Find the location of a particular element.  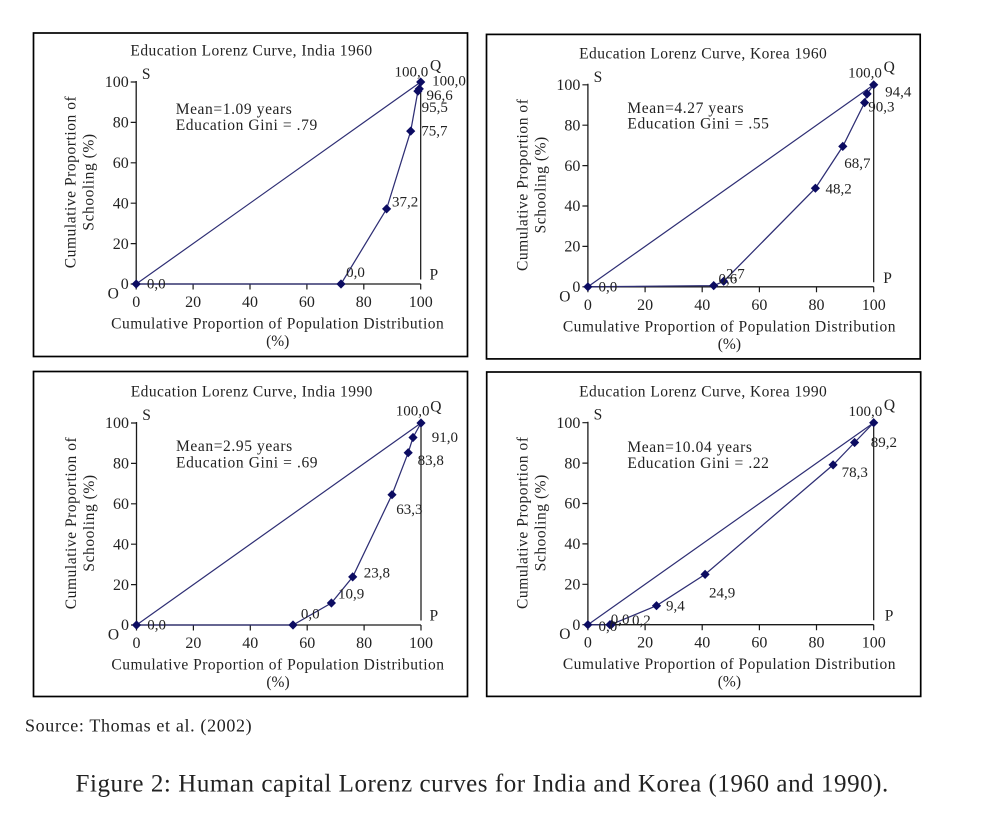

svg-text: 0,2 is located at coordinates (641, 621).